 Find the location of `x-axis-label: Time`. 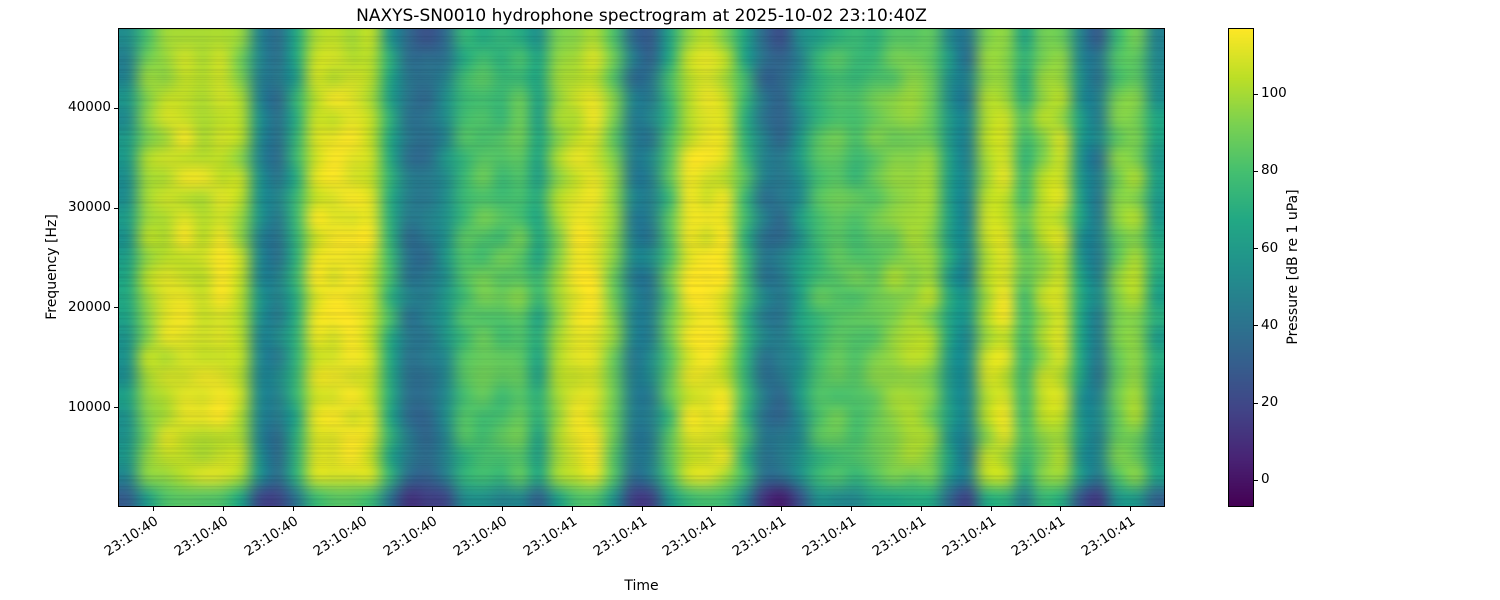

x-axis-label: Time is located at coordinates (641, 586).